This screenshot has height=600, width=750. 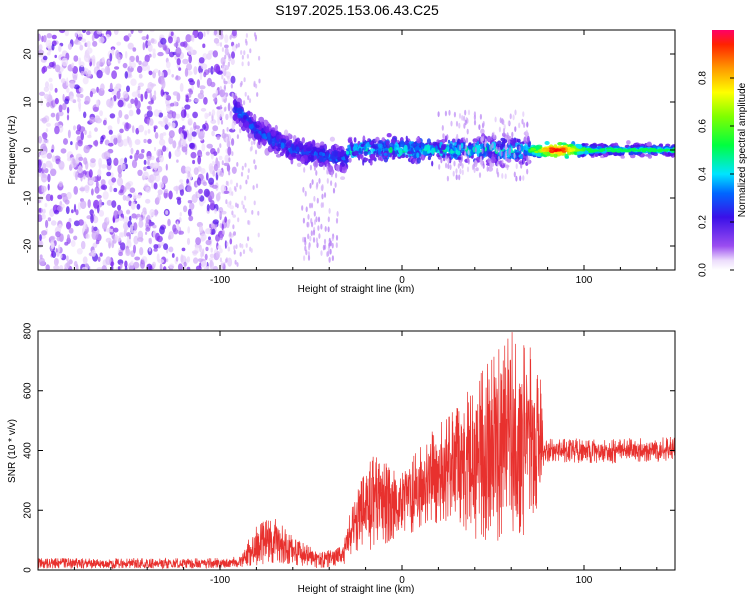 I want to click on y-tick-label: 10, so click(x=28, y=102).